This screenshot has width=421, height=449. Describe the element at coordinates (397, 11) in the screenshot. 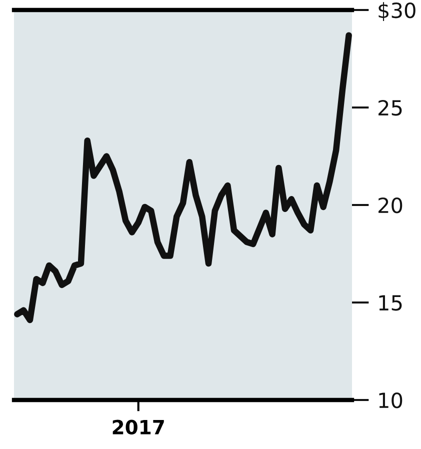

I see `y-tick-label: $30` at that location.